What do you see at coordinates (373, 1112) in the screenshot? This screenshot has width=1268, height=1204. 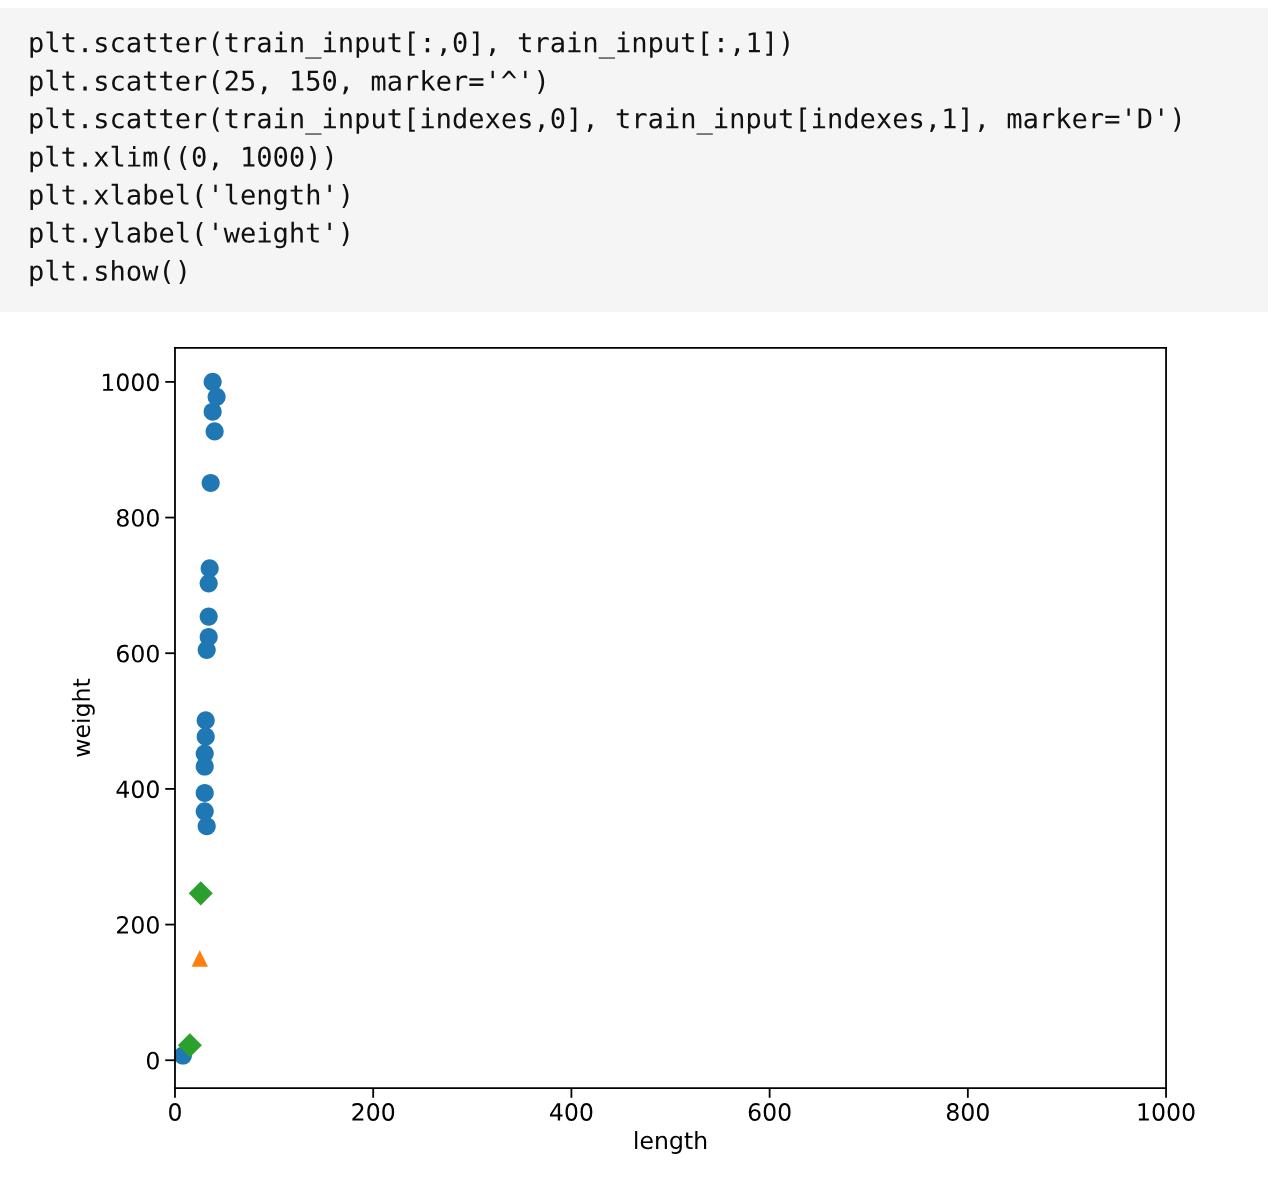 I see `x-tick-label: 200` at bounding box center [373, 1112].